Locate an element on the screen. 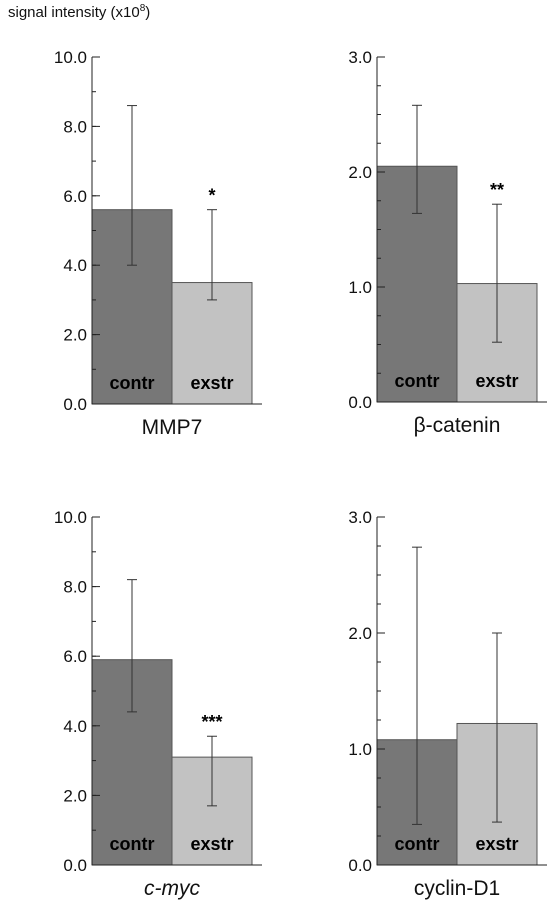 The width and height of the screenshot is (557, 917). chart-2-y-tick-label: 6.0 is located at coordinates (75, 656).